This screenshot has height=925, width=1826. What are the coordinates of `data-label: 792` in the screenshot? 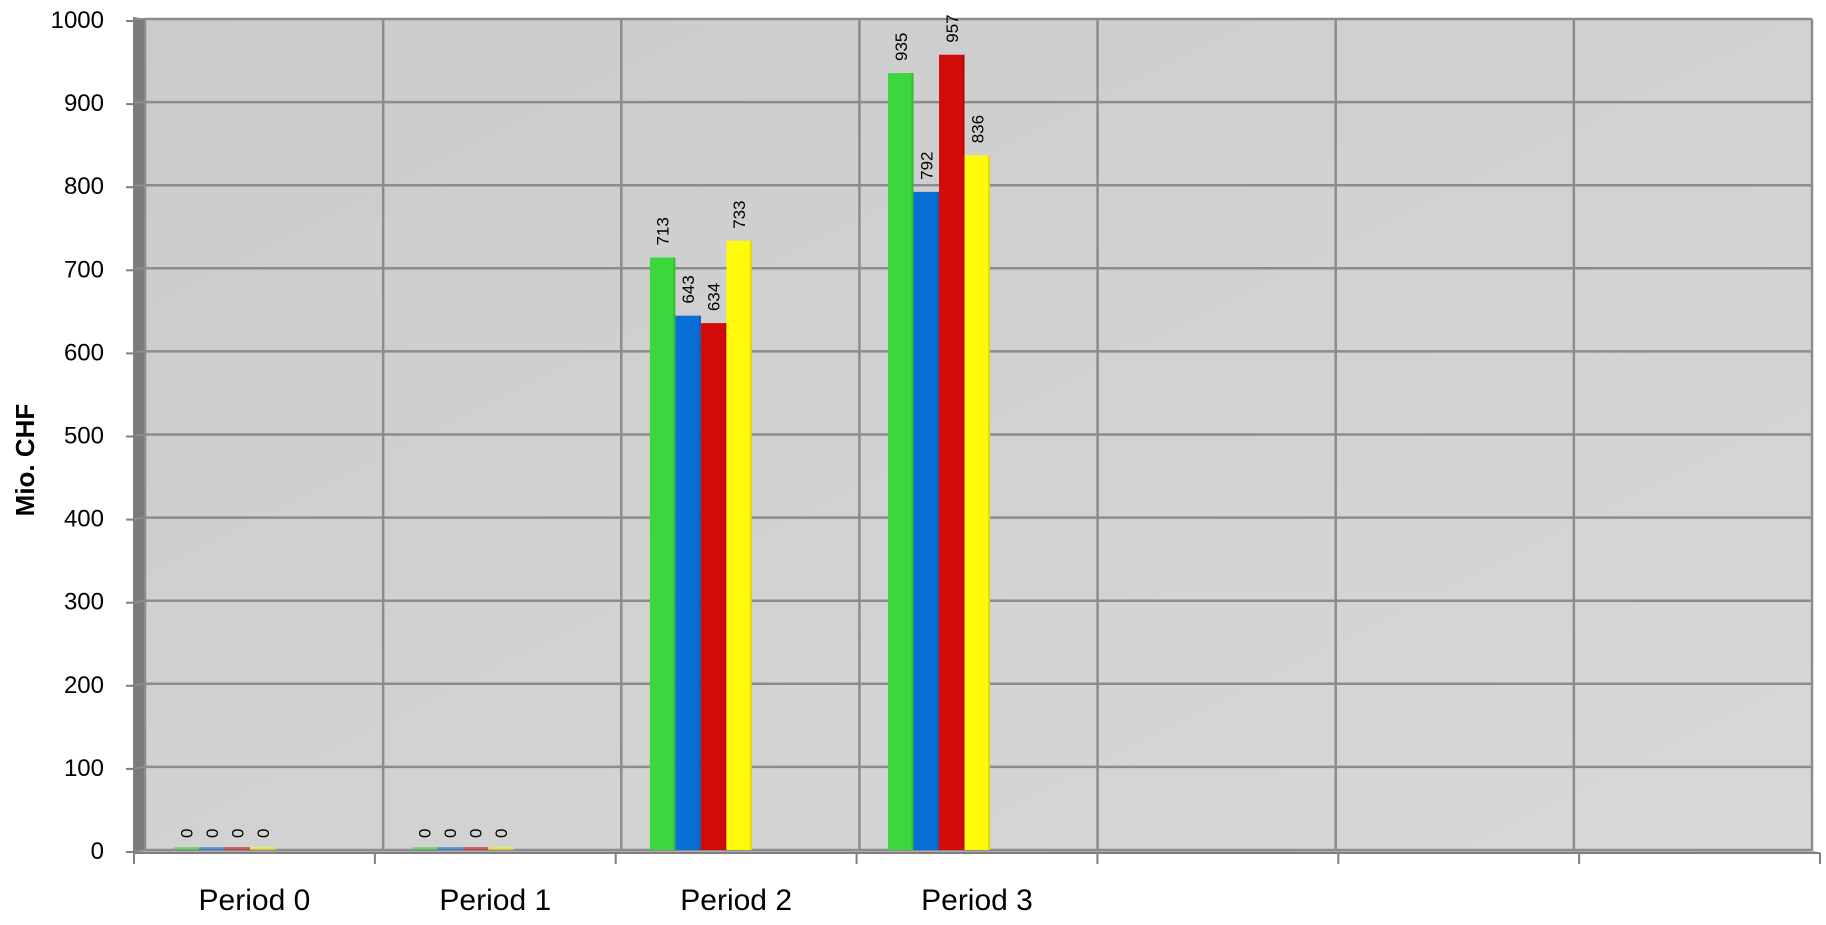 It's located at (926, 165).